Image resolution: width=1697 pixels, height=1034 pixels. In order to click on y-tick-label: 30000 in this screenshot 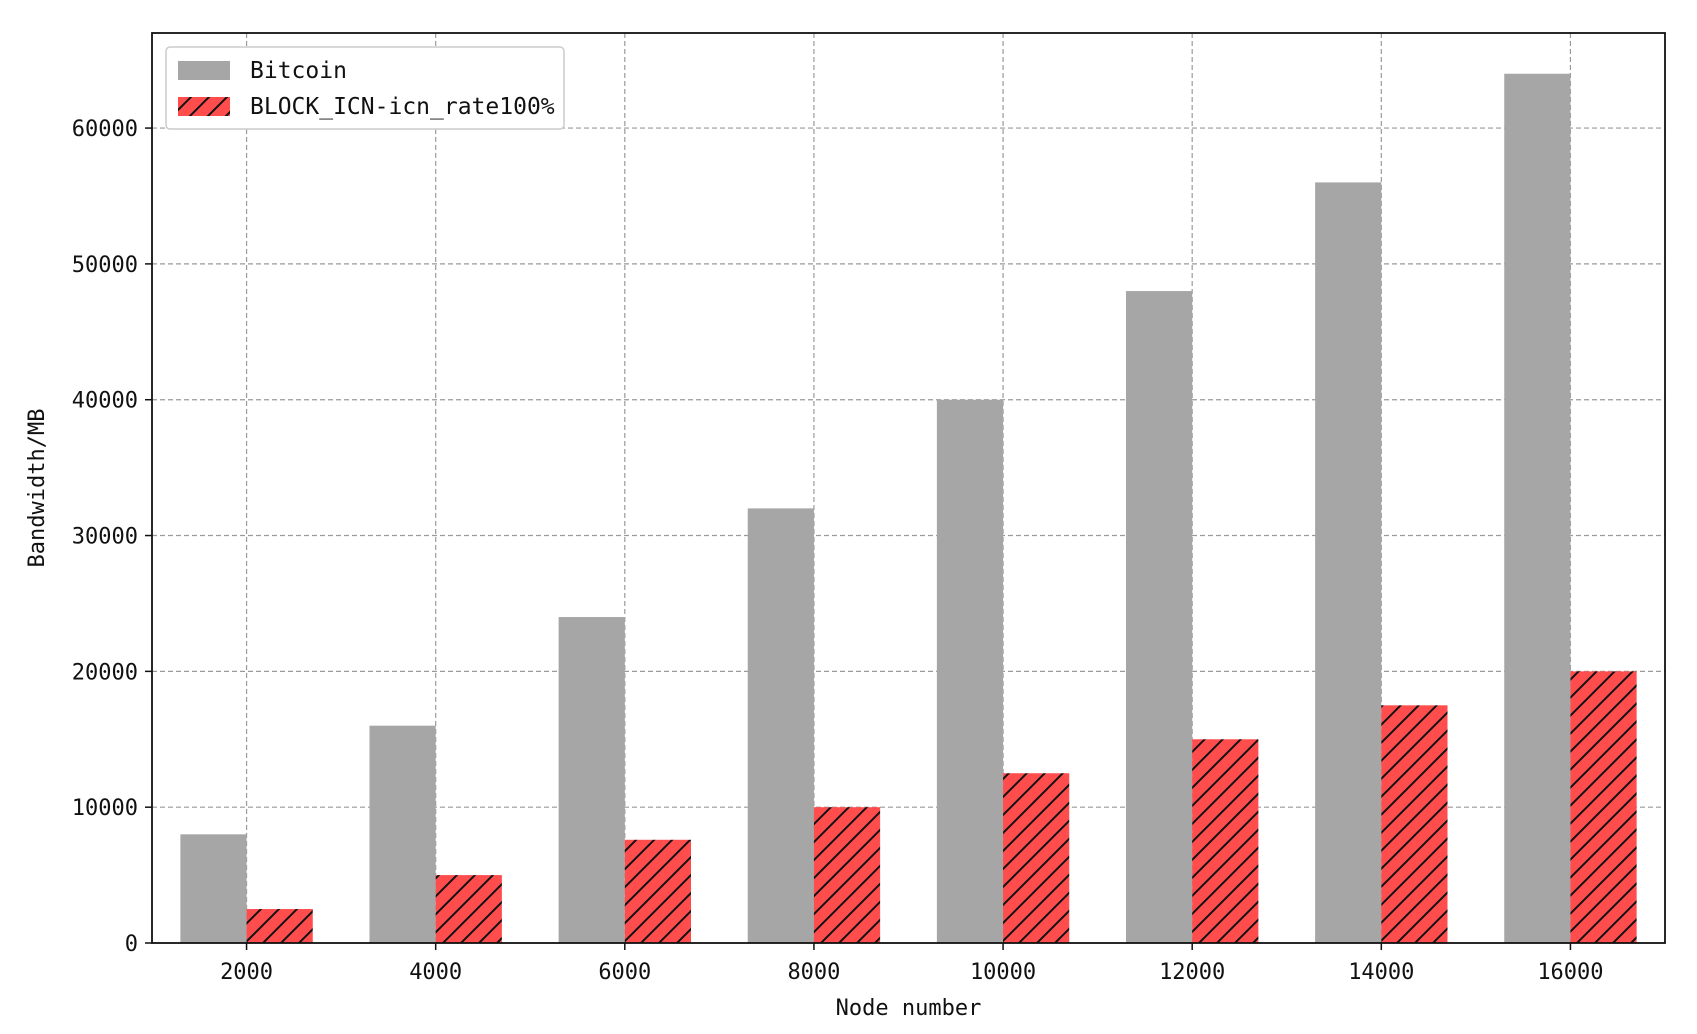, I will do `click(105, 537)`.